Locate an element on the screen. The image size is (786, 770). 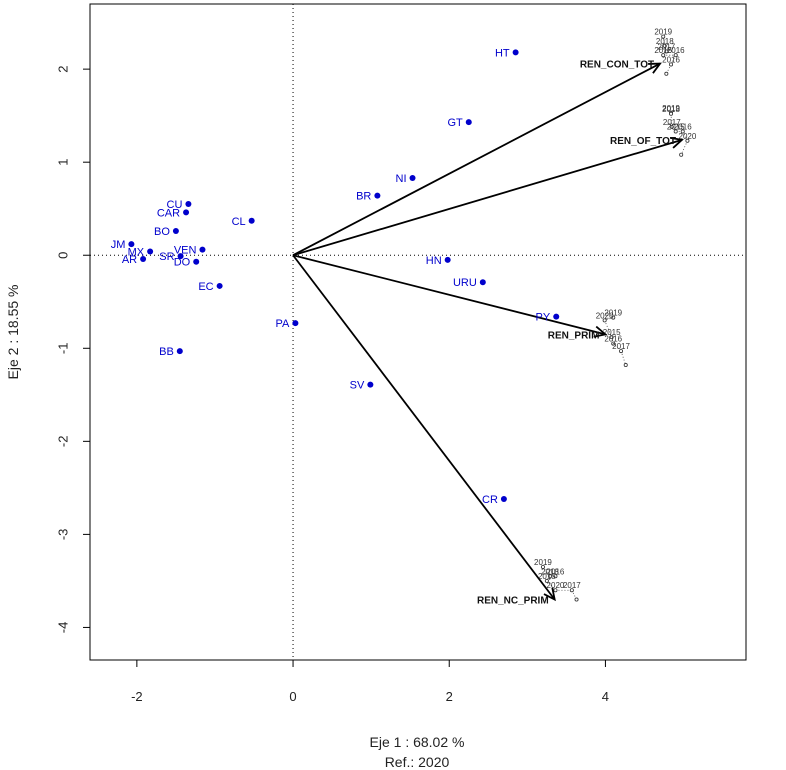
country-label: URU is located at coordinates (465, 283).